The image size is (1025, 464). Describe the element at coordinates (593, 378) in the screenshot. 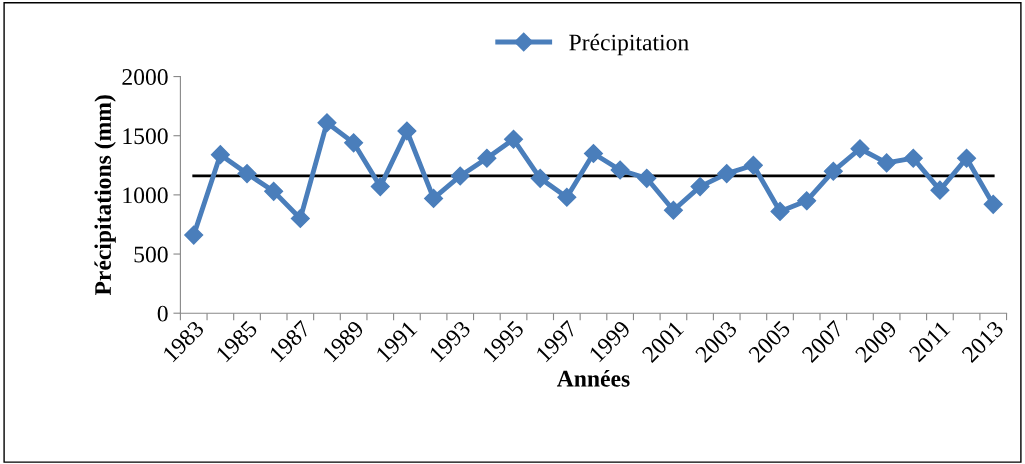

I see `x-axis-title: Années` at that location.